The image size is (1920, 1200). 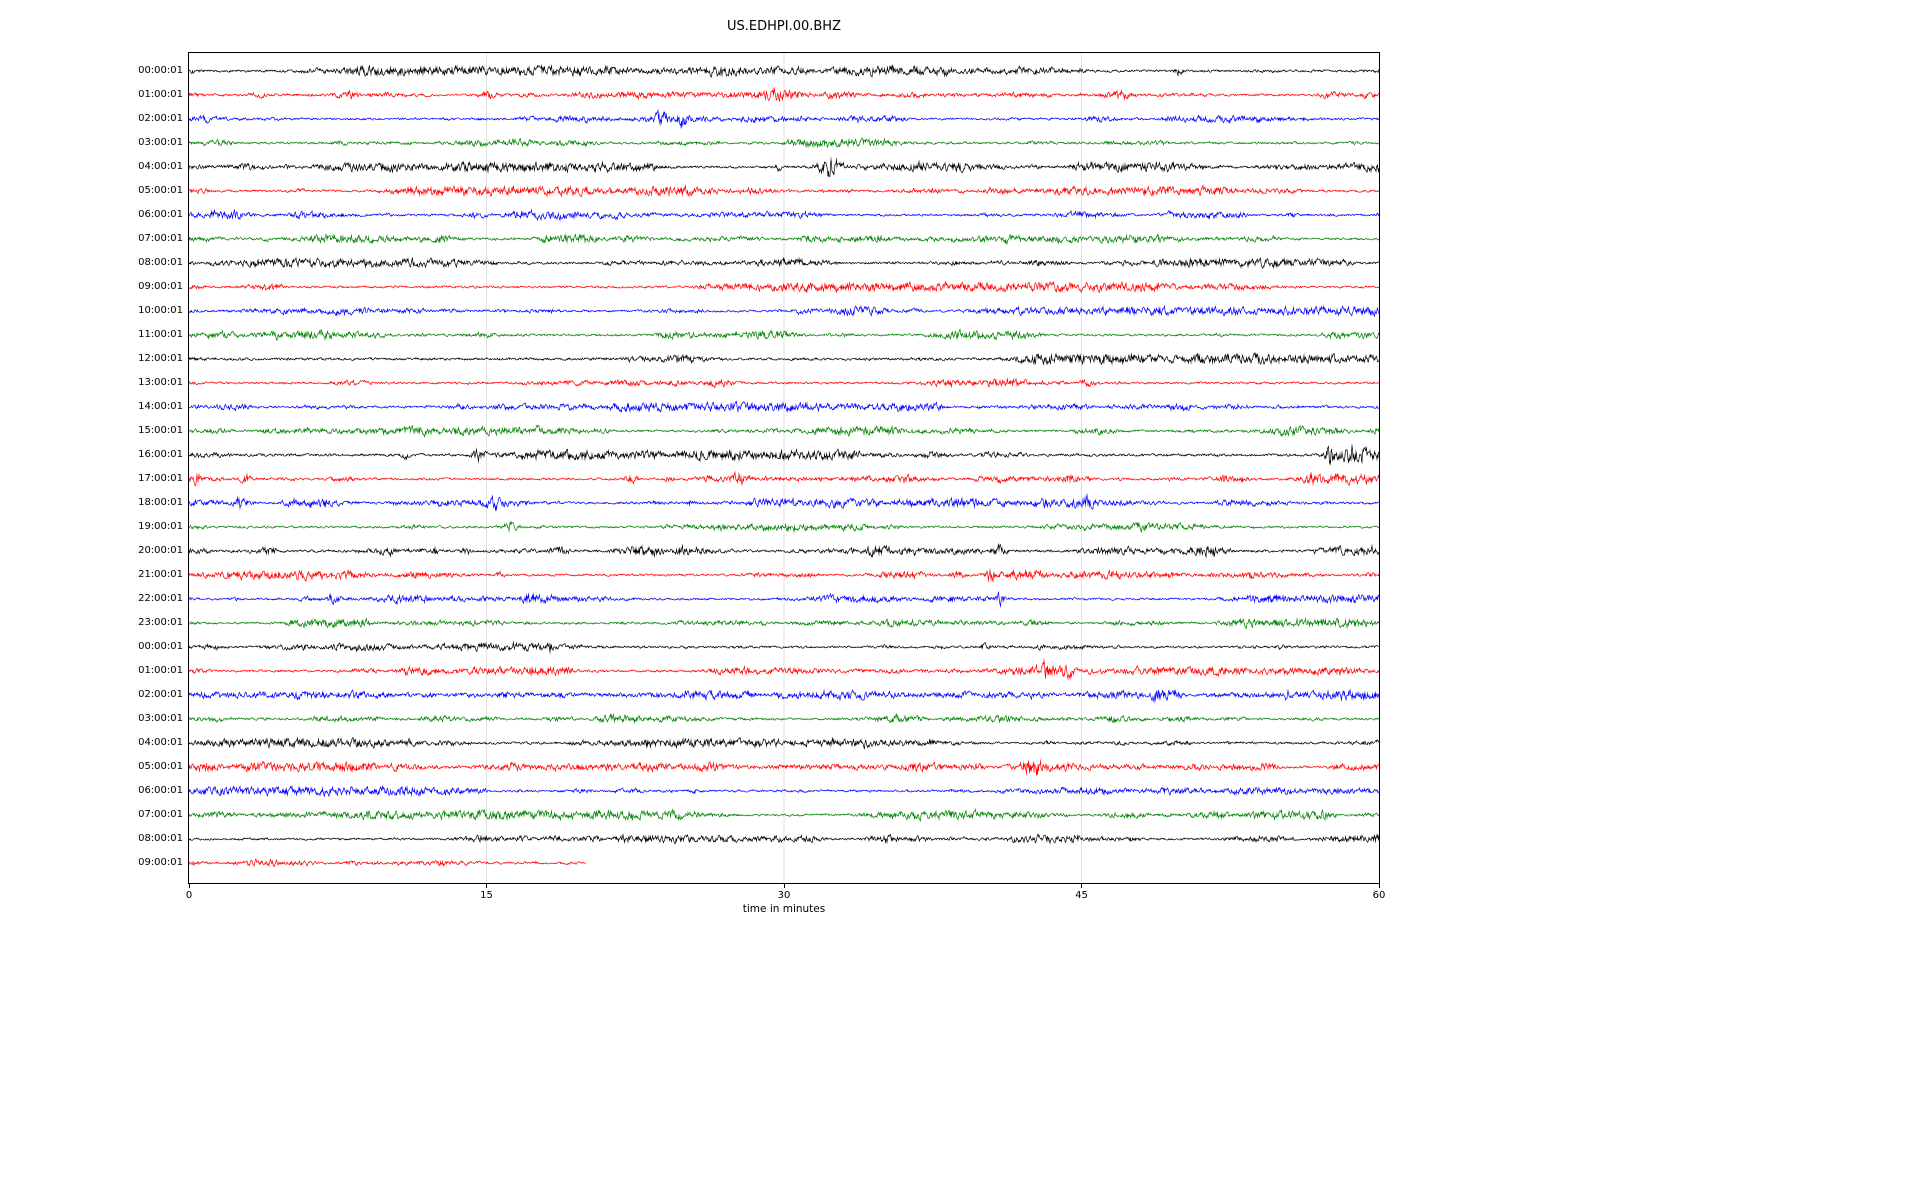 What do you see at coordinates (160, 310) in the screenshot?
I see `trace-time-label: 10:00:01` at bounding box center [160, 310].